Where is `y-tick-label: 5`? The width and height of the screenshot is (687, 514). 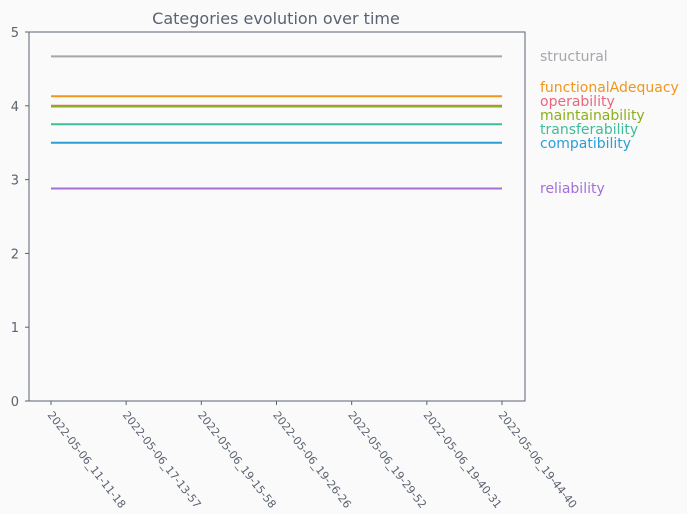 y-tick-label: 5 is located at coordinates (15, 33).